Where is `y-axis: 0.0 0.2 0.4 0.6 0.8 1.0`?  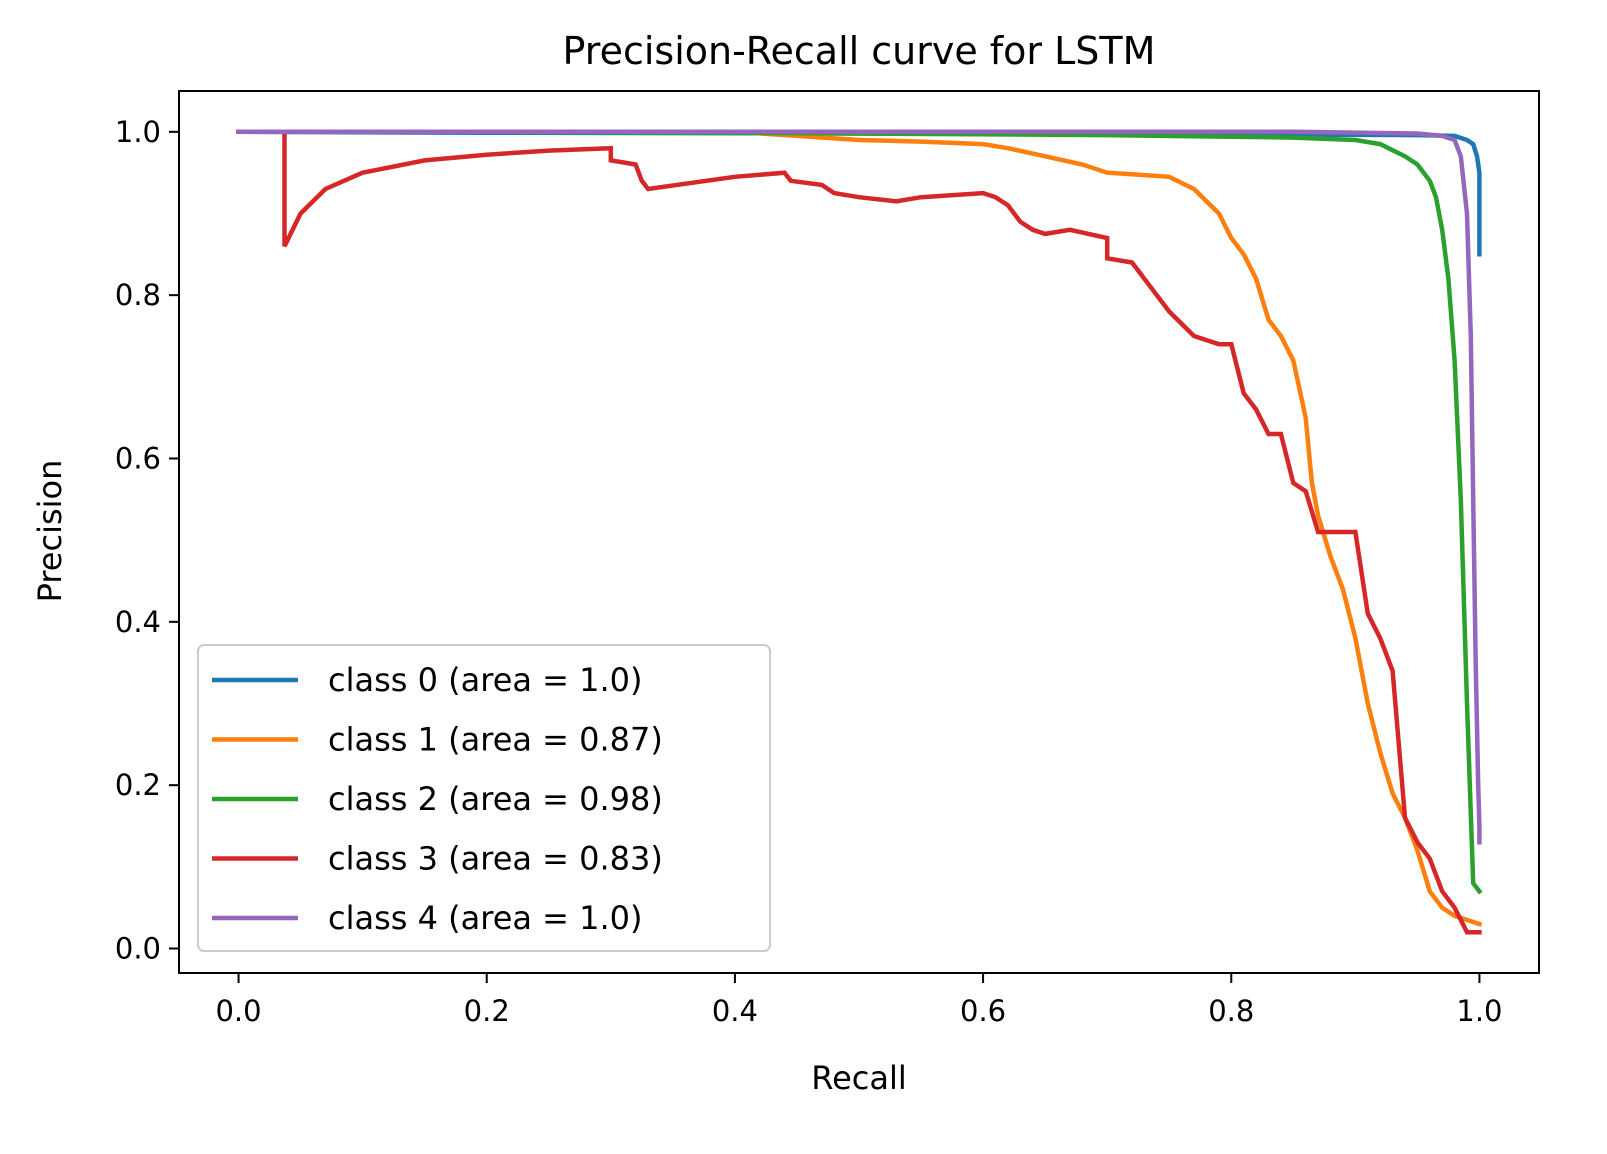
y-axis: 0.0 0.2 0.4 0.6 0.8 1.0 is located at coordinates (147, 540).